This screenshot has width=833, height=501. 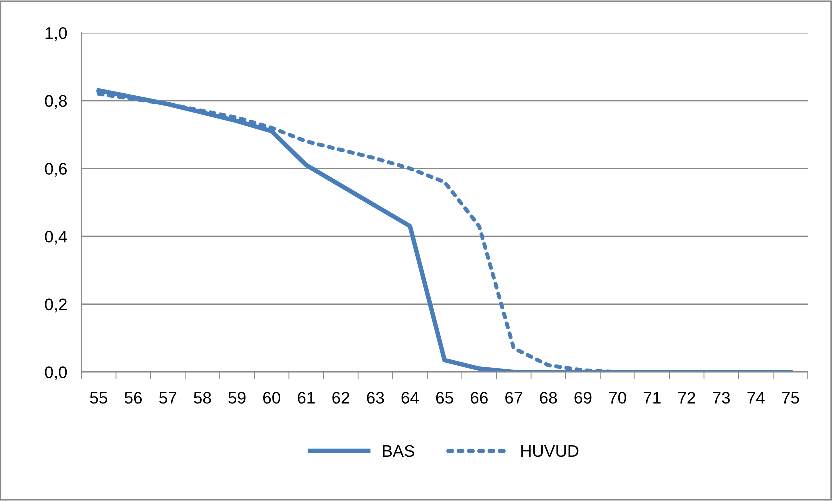 I want to click on x-tick-label: 62, so click(x=341, y=398).